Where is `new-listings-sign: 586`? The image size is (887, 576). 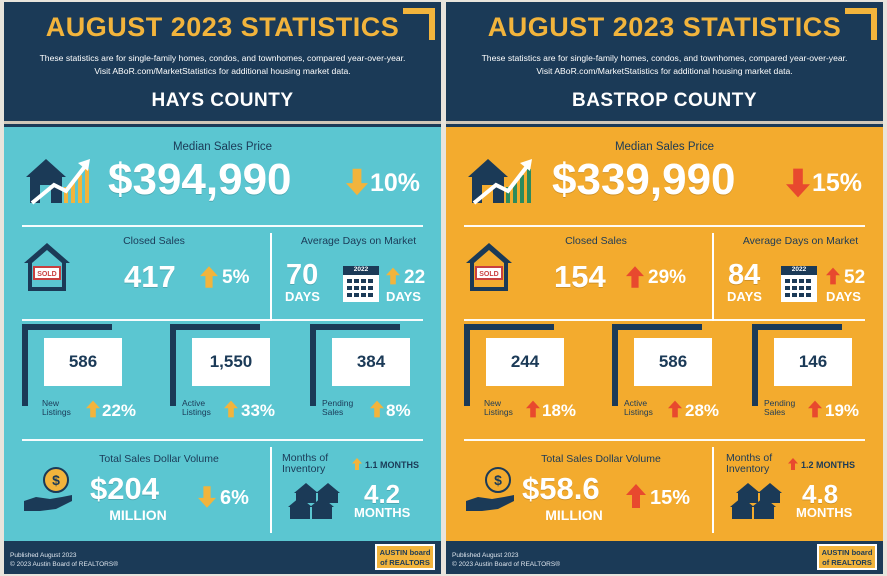 new-listings-sign: 586 is located at coordinates (68, 365).